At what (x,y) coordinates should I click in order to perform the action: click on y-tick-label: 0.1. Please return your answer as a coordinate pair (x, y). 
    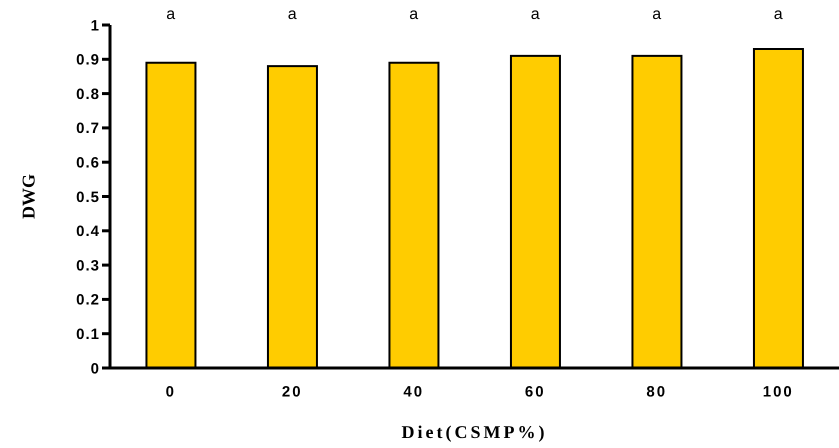
    Looking at the image, I should click on (88, 335).